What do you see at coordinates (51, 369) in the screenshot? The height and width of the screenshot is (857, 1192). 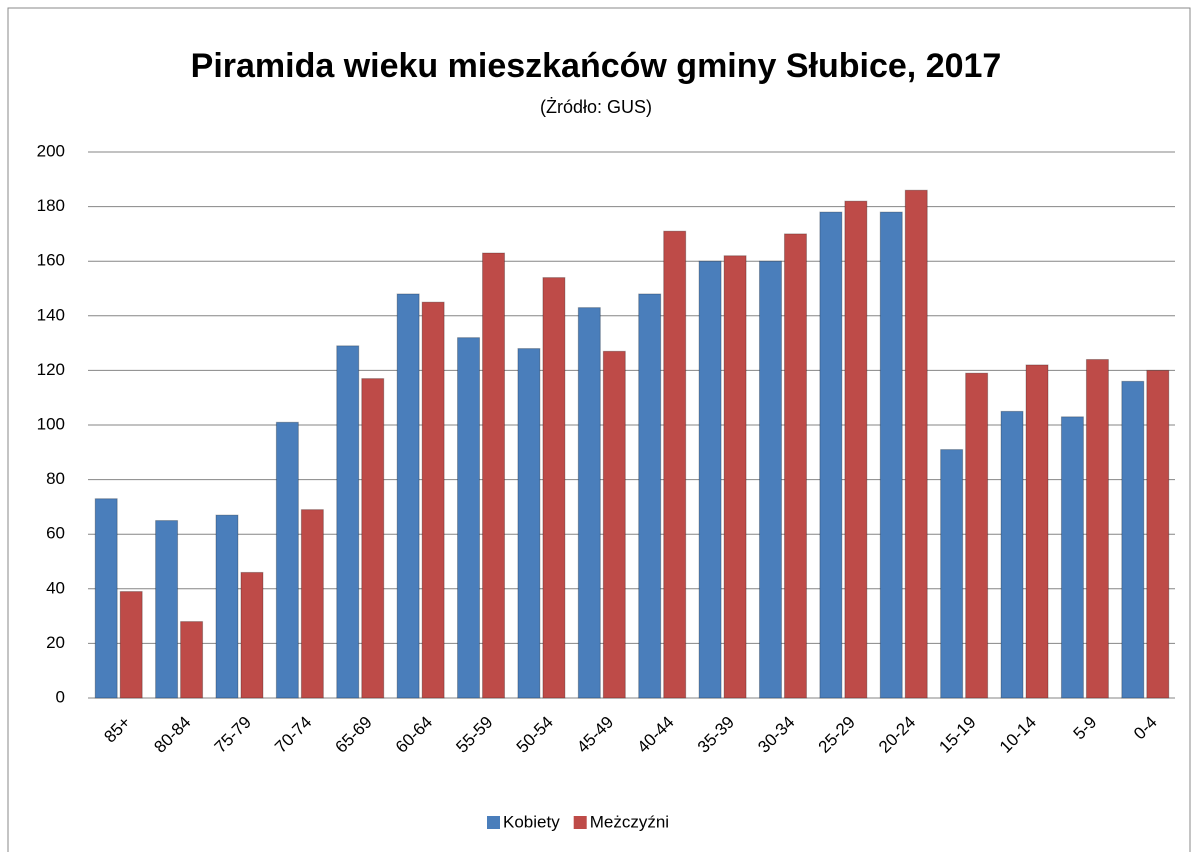 I see `y-tick-label: 120` at bounding box center [51, 369].